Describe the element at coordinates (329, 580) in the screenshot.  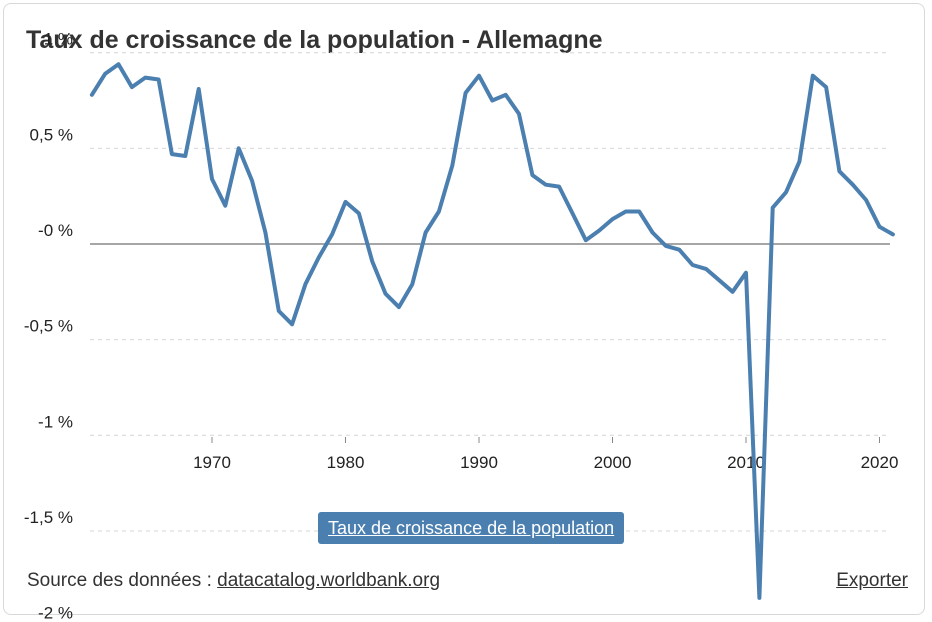
I see `source-link: datacatalog.worldbank.org` at that location.